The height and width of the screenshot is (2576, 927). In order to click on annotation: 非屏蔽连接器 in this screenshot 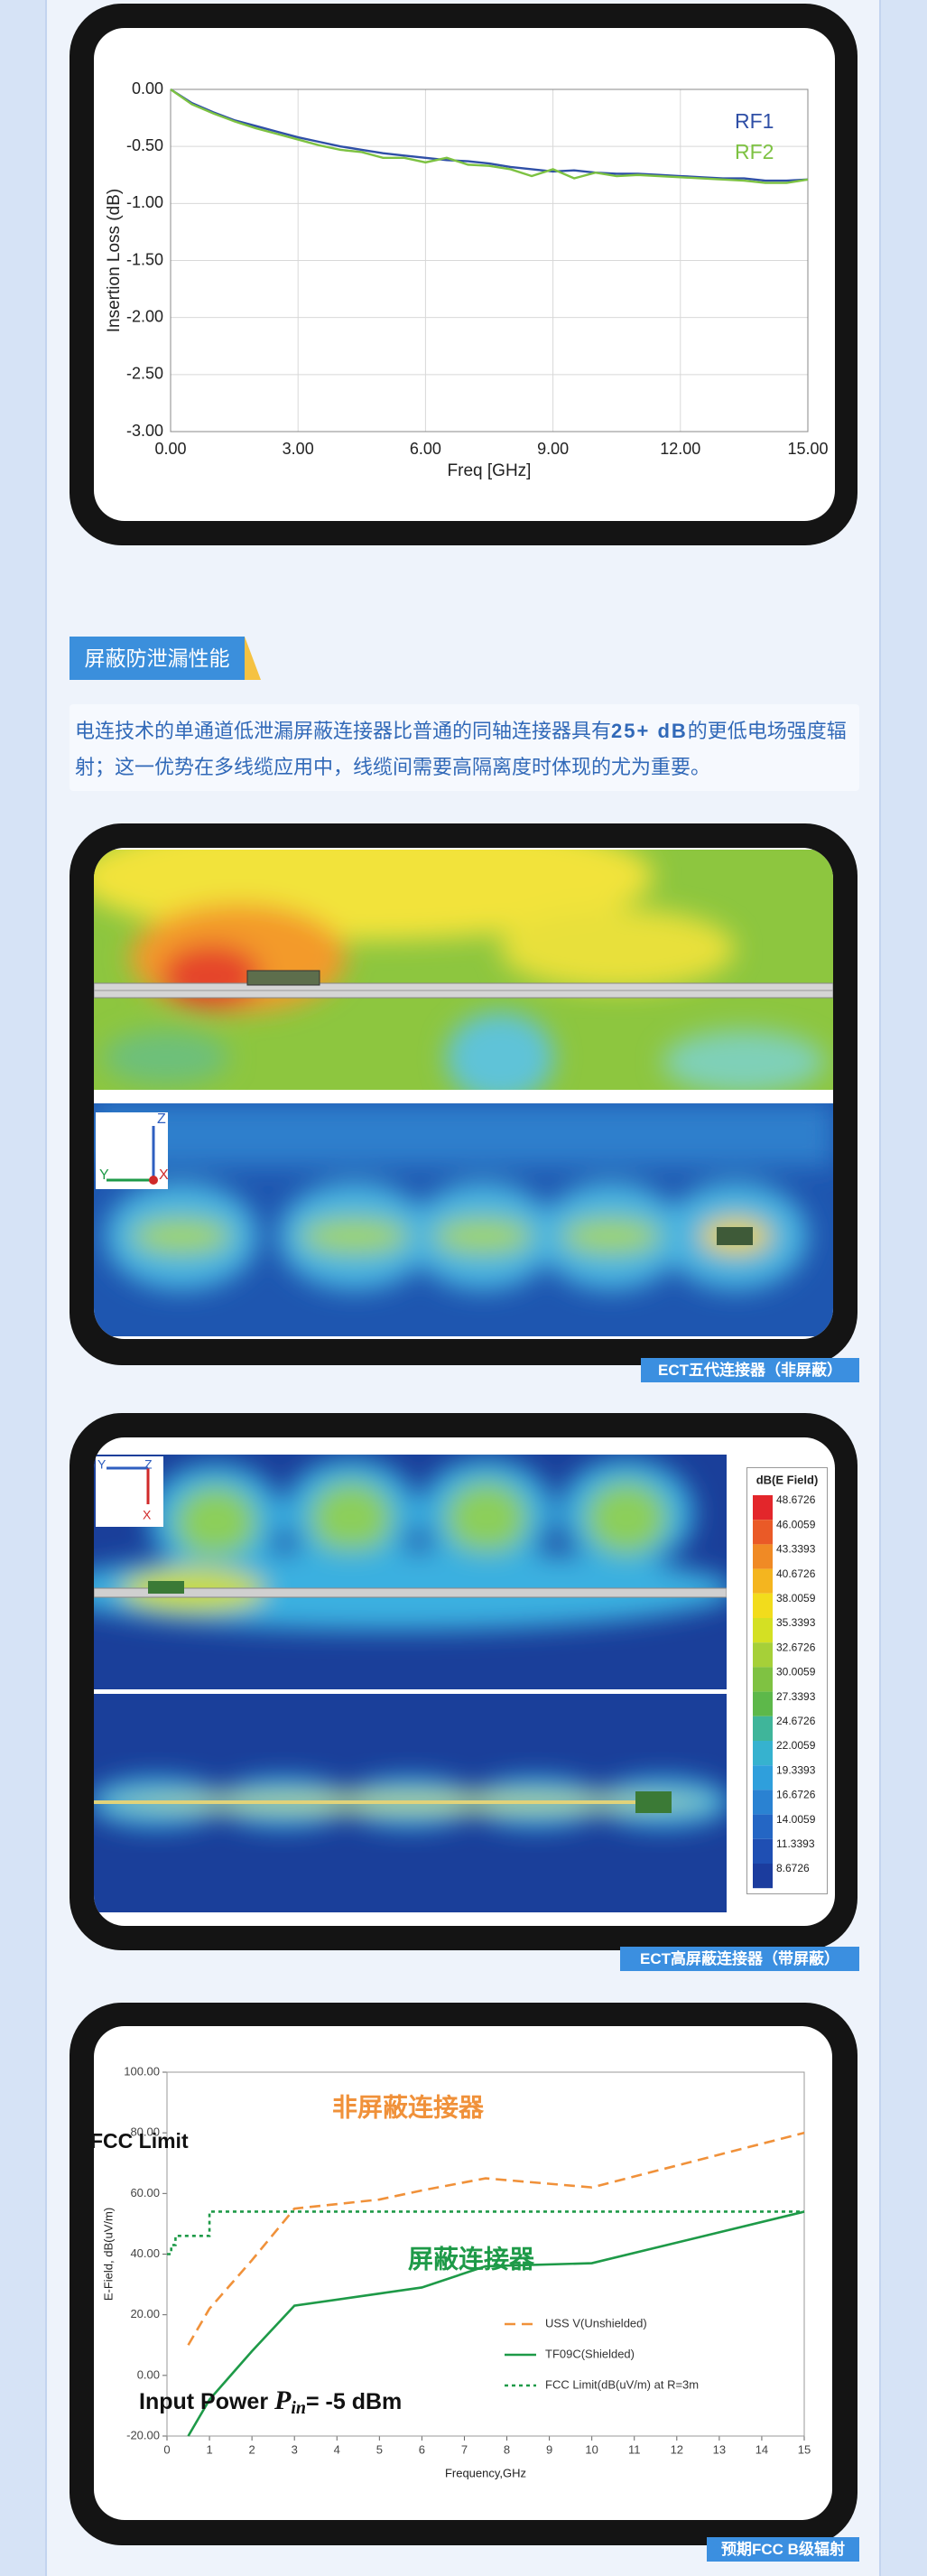, I will do `click(408, 2107)`.